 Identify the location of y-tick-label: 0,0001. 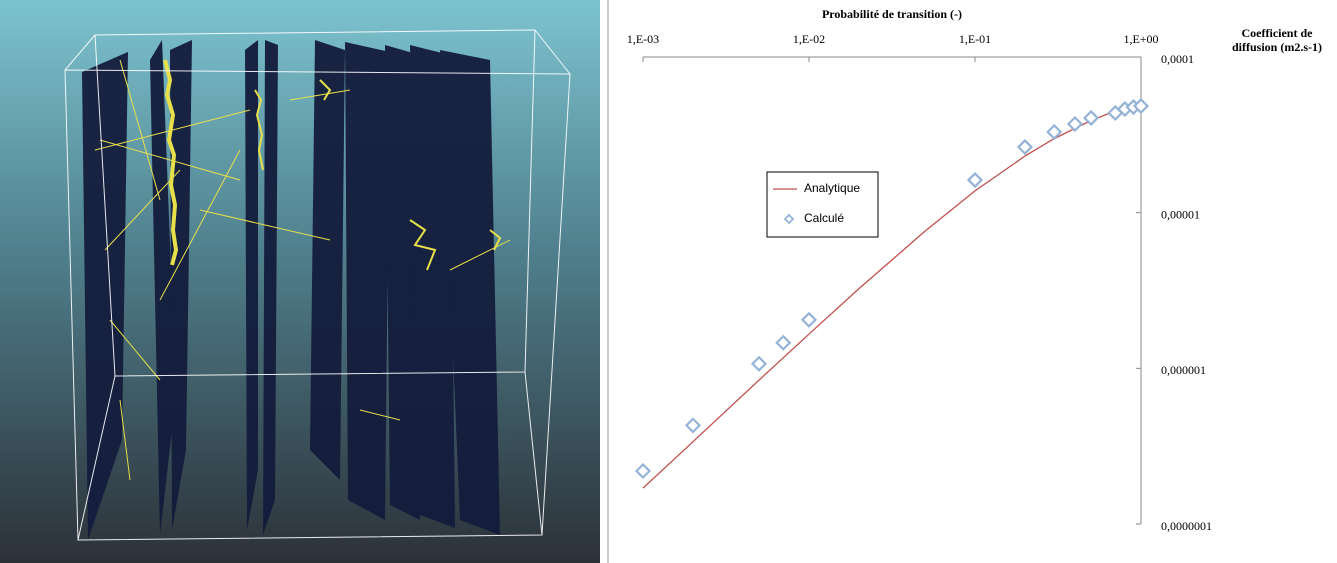
(1177, 59).